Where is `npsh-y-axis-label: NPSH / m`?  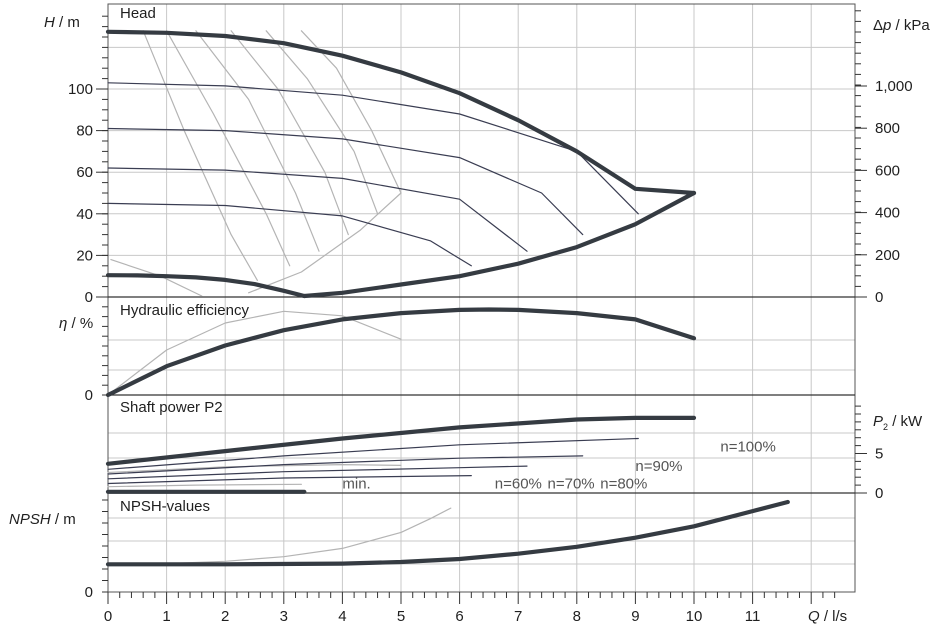 npsh-y-axis-label: NPSH / m is located at coordinates (42, 519).